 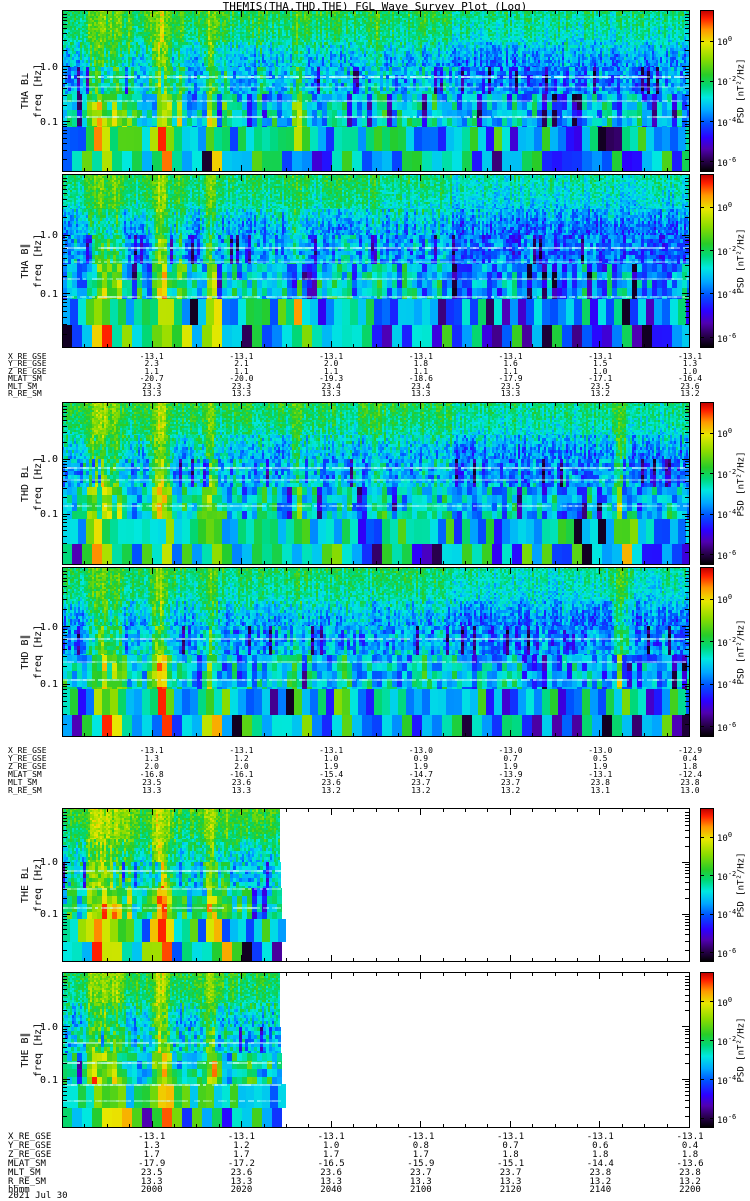 What do you see at coordinates (25, 652) in the screenshot?
I see `panel-name-label: THD B∥` at bounding box center [25, 652].